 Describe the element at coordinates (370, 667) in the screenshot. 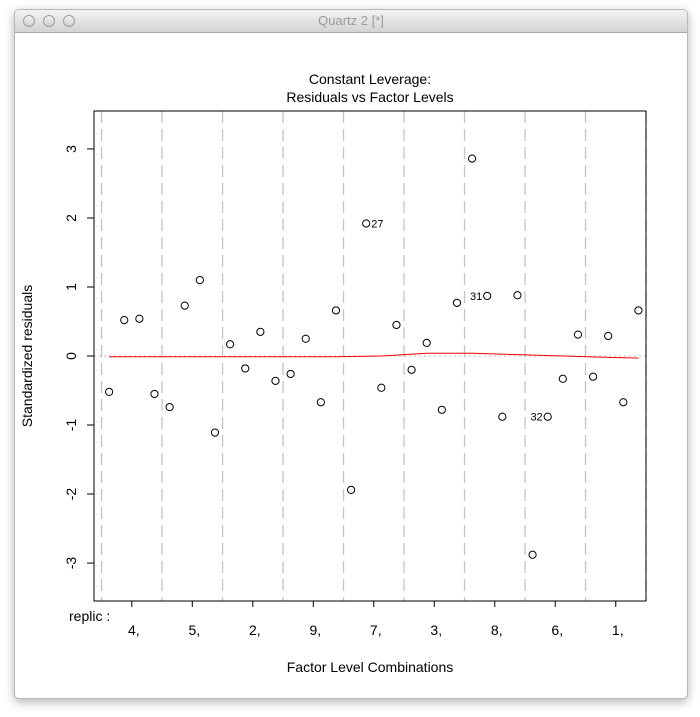

I see `x-axis-label: Factor Level Combinations` at that location.